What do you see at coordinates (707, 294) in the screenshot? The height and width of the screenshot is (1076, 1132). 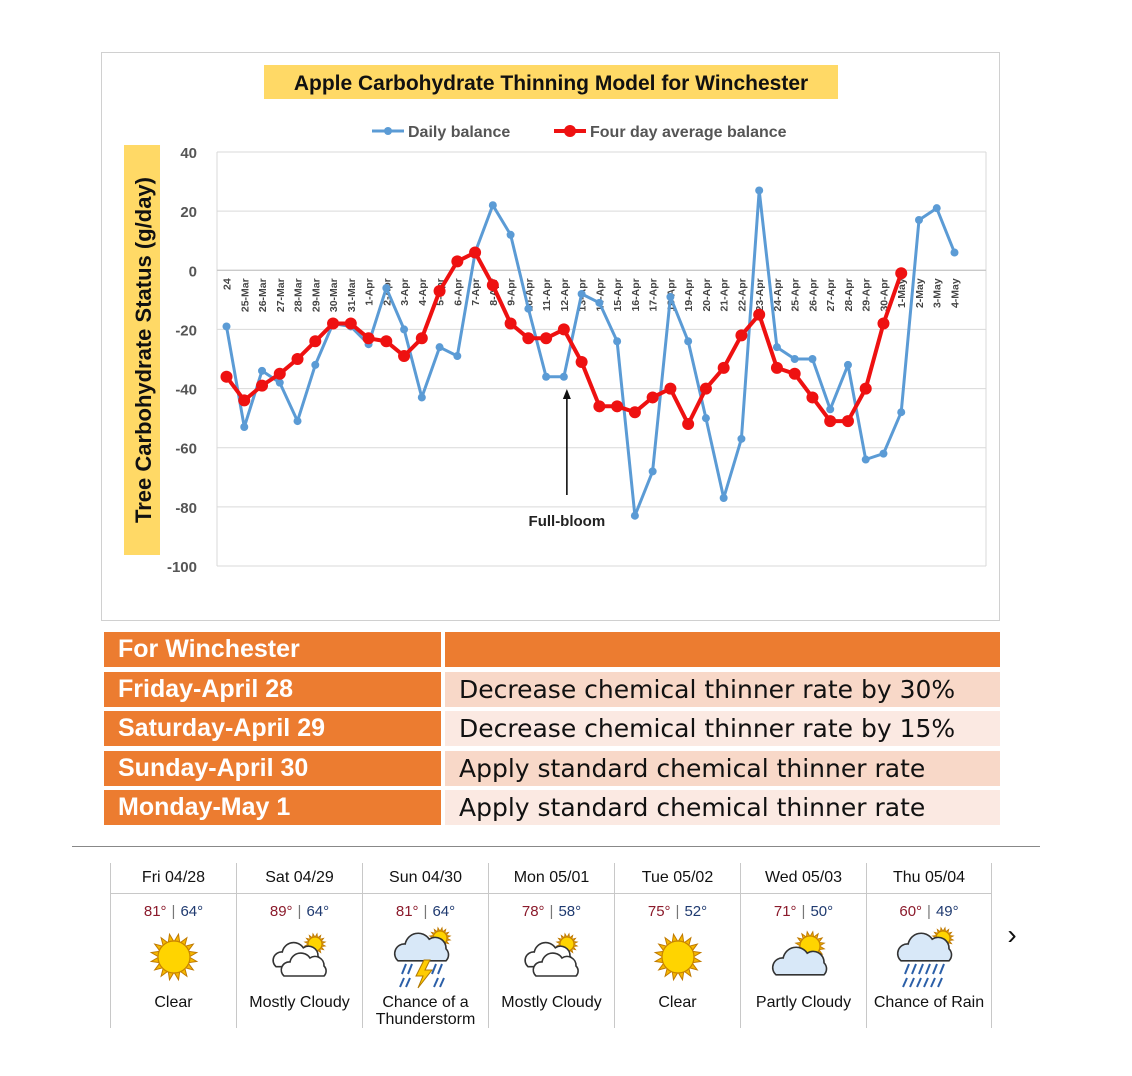 I see `x-tick-label: 20-Apr` at bounding box center [707, 294].